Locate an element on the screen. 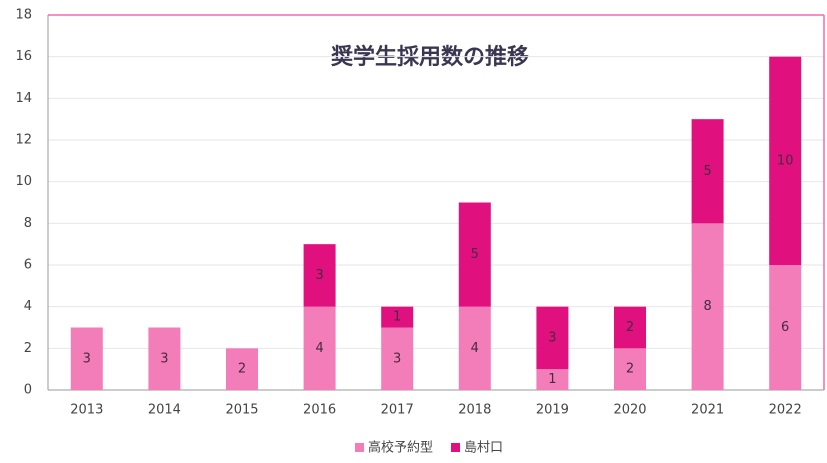 The image size is (827, 463). y-tick-label: 2 is located at coordinates (28, 348).